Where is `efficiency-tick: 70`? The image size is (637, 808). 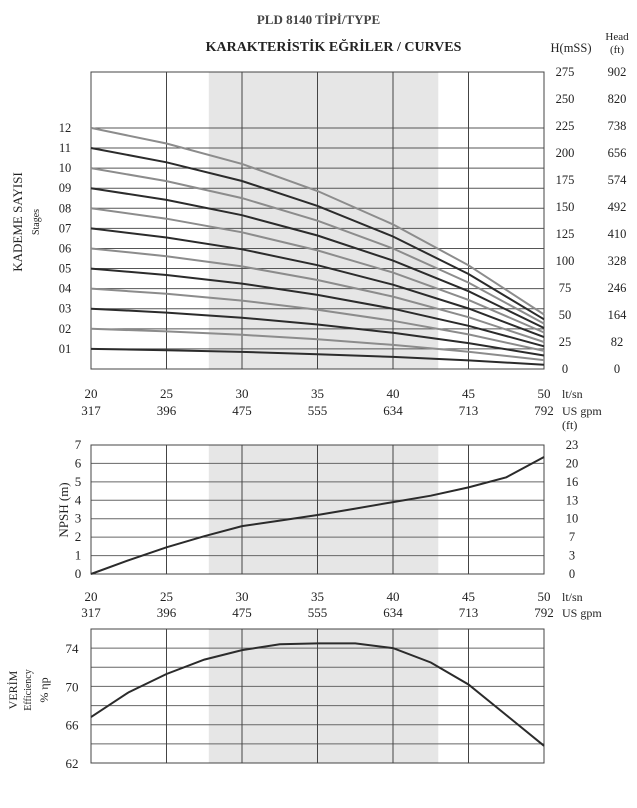 efficiency-tick: 70 is located at coordinates (72, 686).